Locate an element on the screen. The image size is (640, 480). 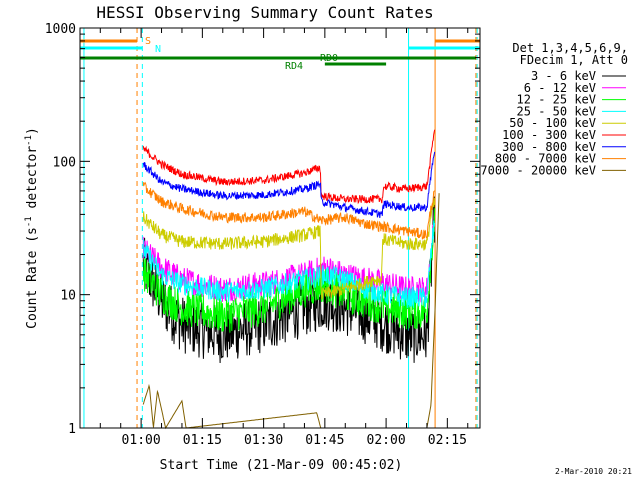
legend-label-50-100-kev: 50 - 100 keV is located at coordinates (552, 123).